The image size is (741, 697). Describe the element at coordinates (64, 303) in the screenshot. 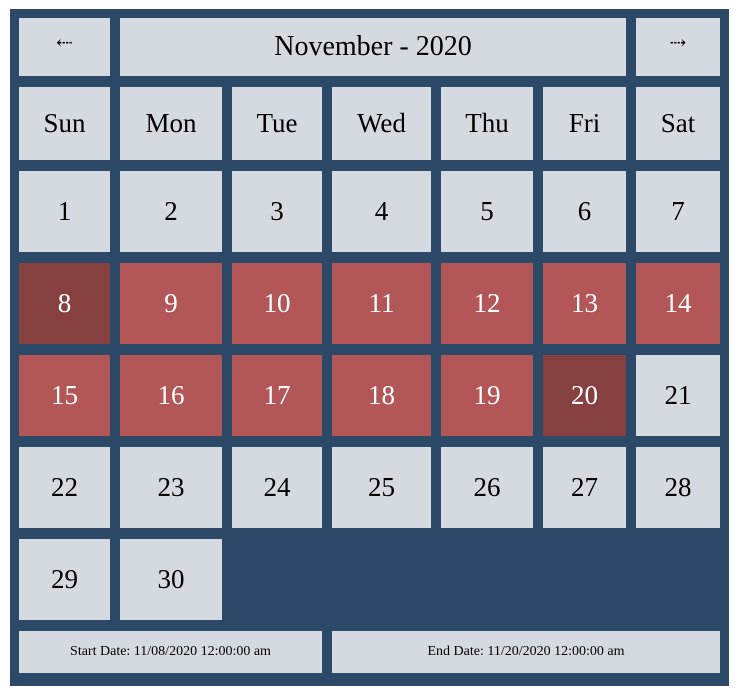

I see `day-cell-8: 8` at that location.